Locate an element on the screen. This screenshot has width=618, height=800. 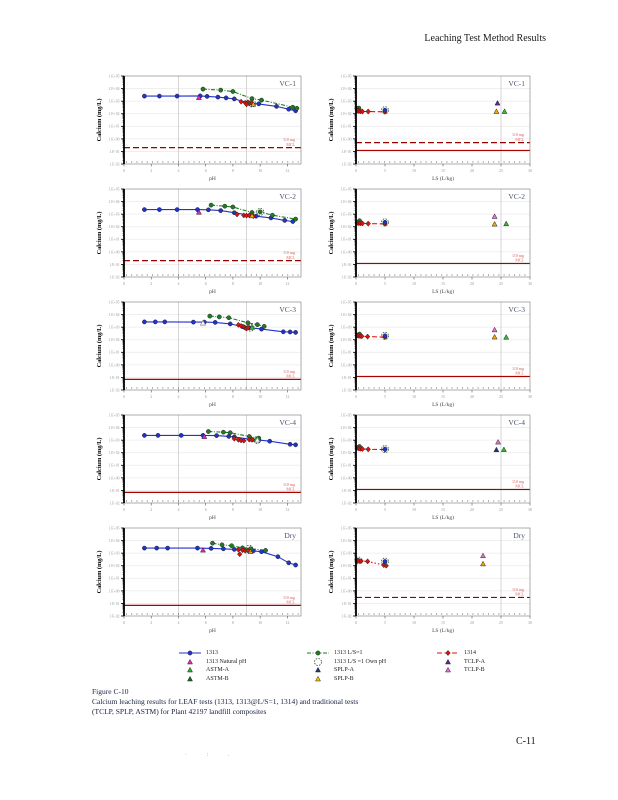
legend-label: TCLP-B is located at coordinates (474, 670).